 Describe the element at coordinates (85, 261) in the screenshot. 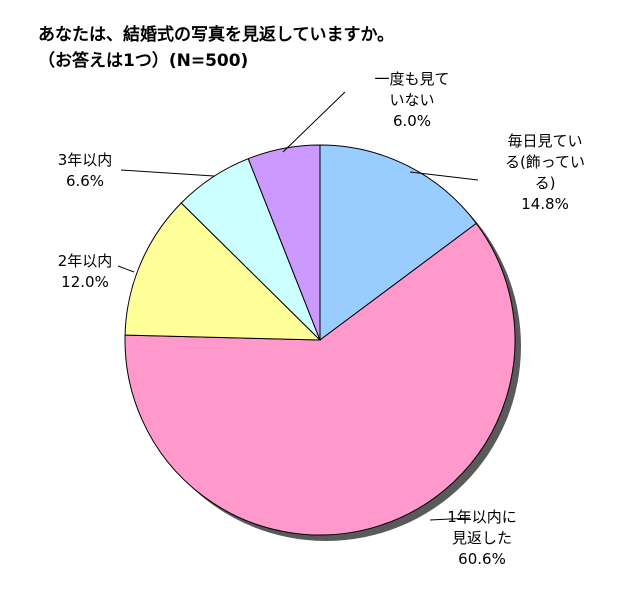

I see `slice-label-line-2-0: 2年以内` at that location.